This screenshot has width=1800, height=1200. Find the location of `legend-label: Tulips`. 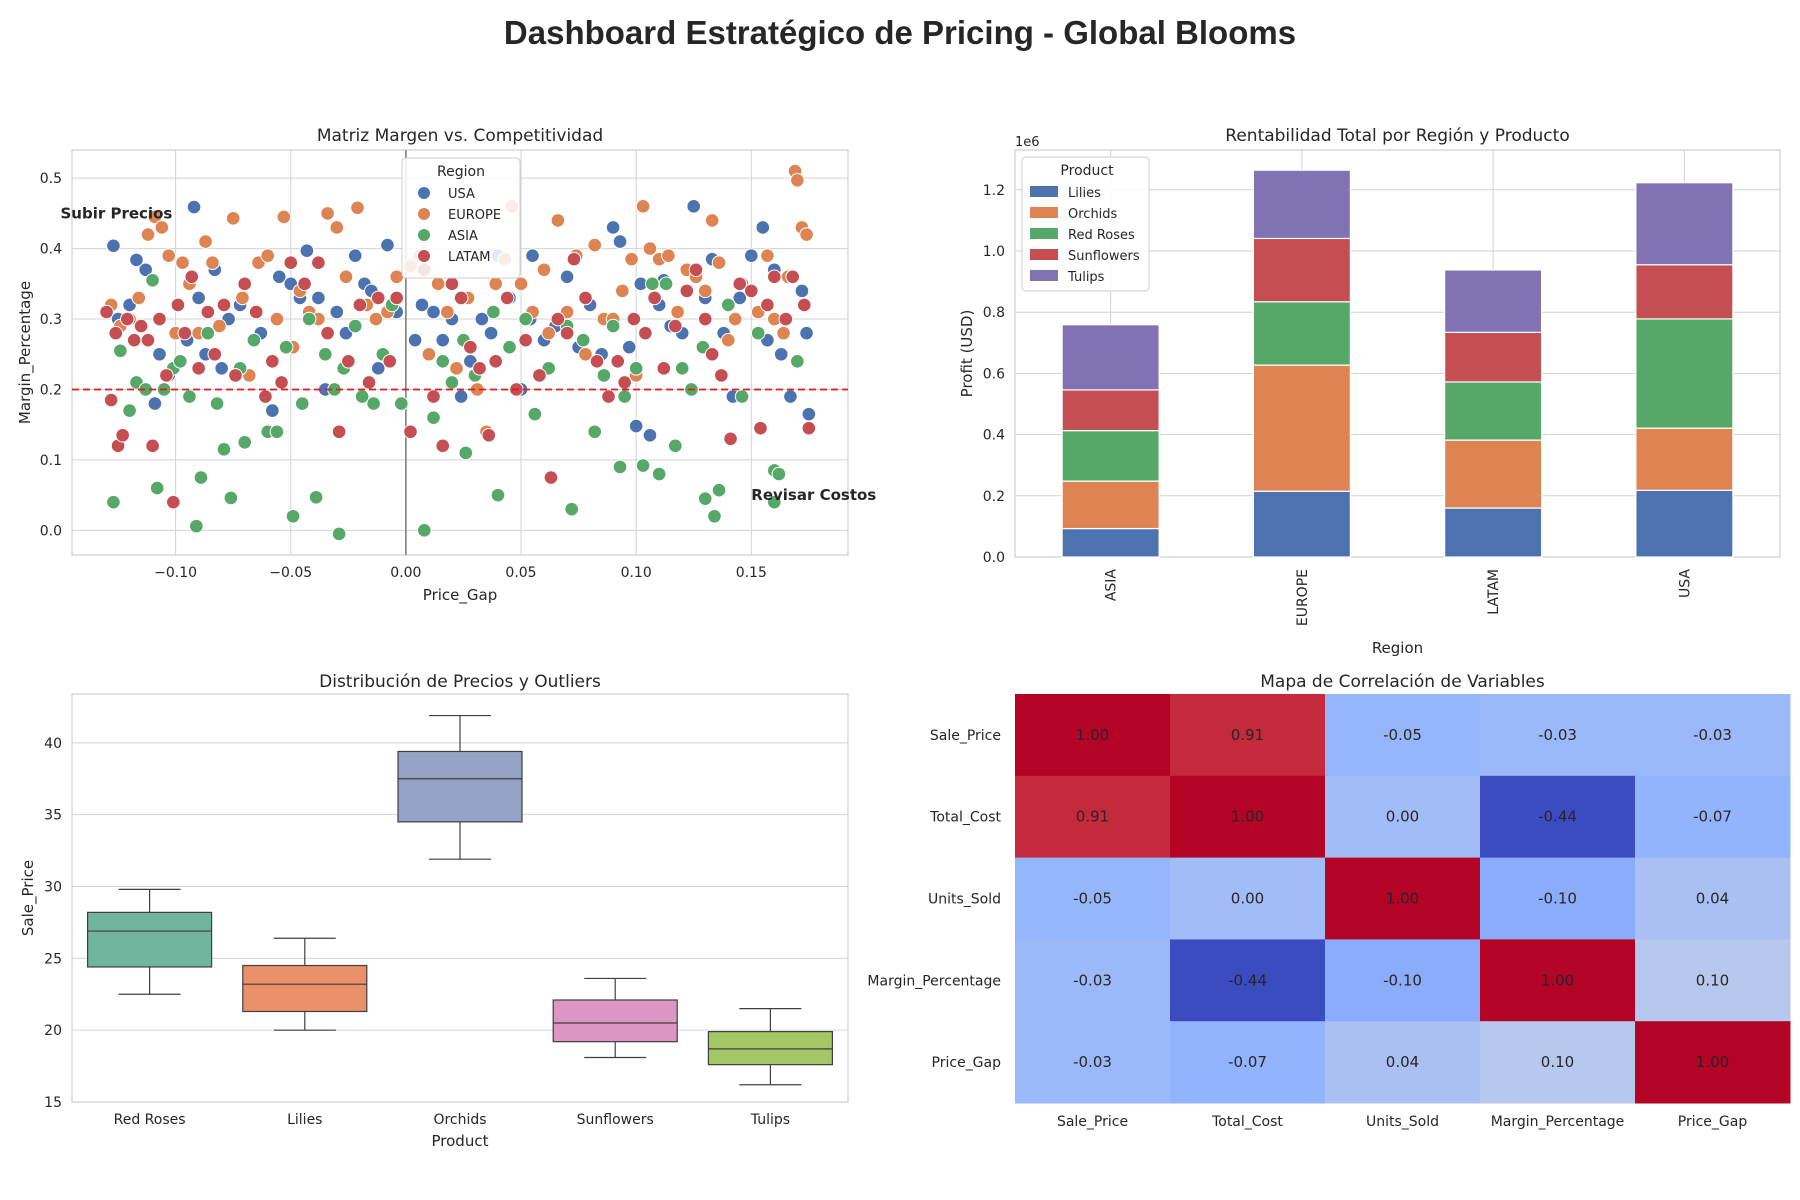

legend-label: Tulips is located at coordinates (1086, 277).